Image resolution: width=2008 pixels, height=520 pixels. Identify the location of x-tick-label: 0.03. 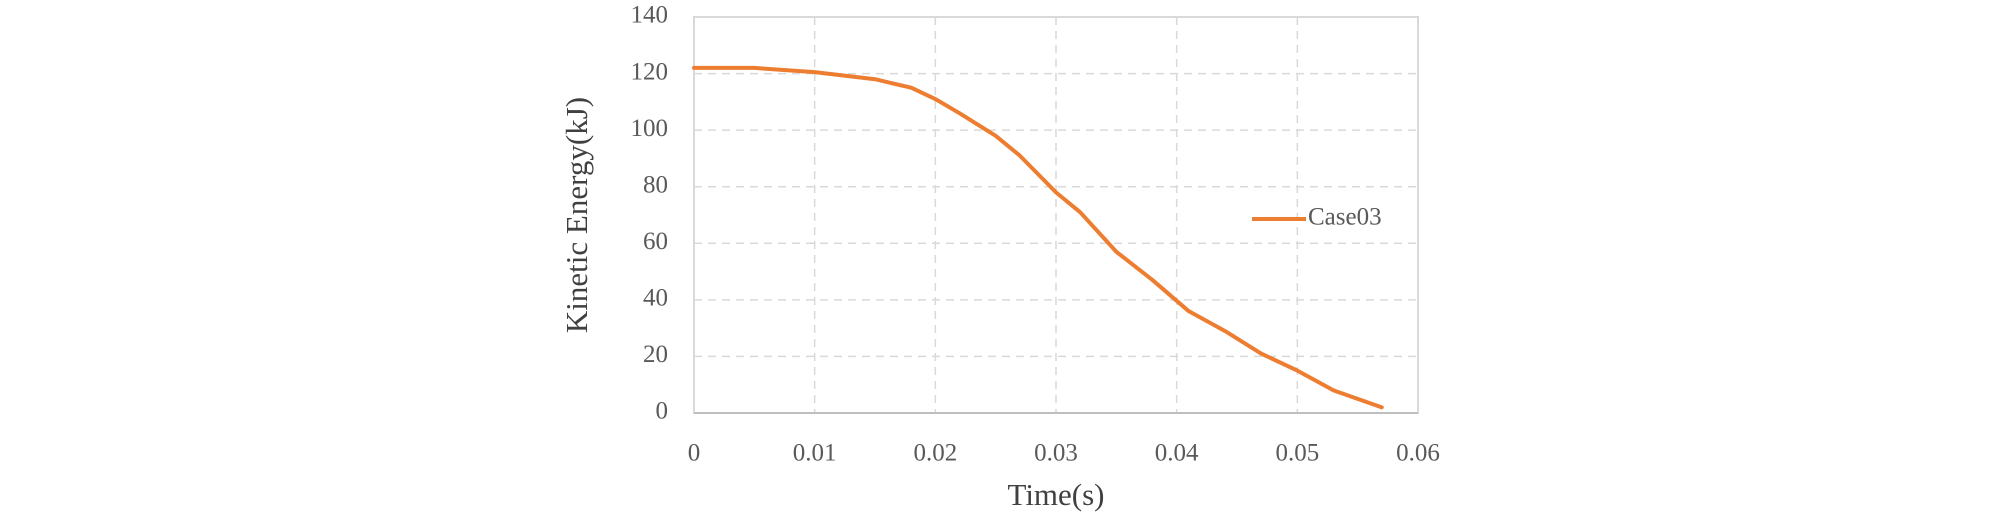
(1056, 453).